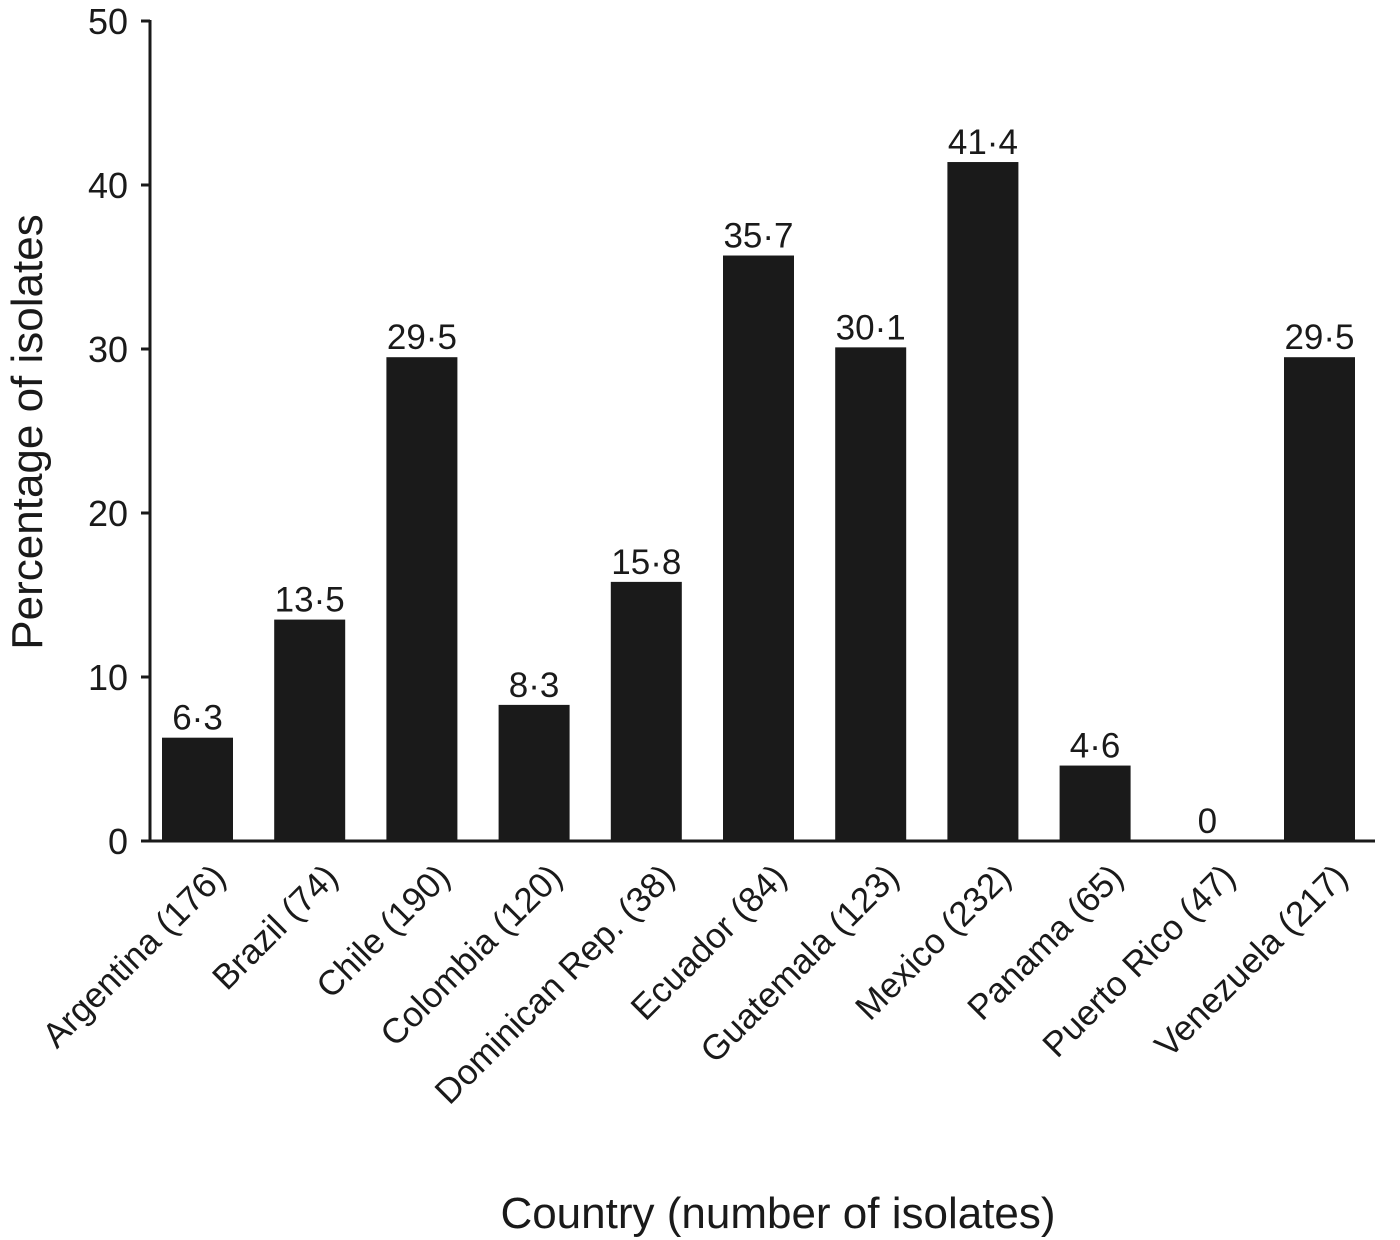 The width and height of the screenshot is (1400, 1240). Describe the element at coordinates (534, 685) in the screenshot. I see `data-label: 8·3` at that location.